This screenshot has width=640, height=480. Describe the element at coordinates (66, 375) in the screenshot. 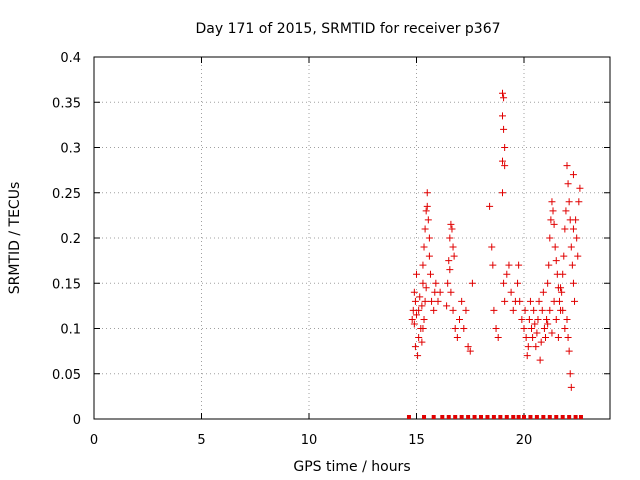

I see `y-tick-label: 0.05` at that location.